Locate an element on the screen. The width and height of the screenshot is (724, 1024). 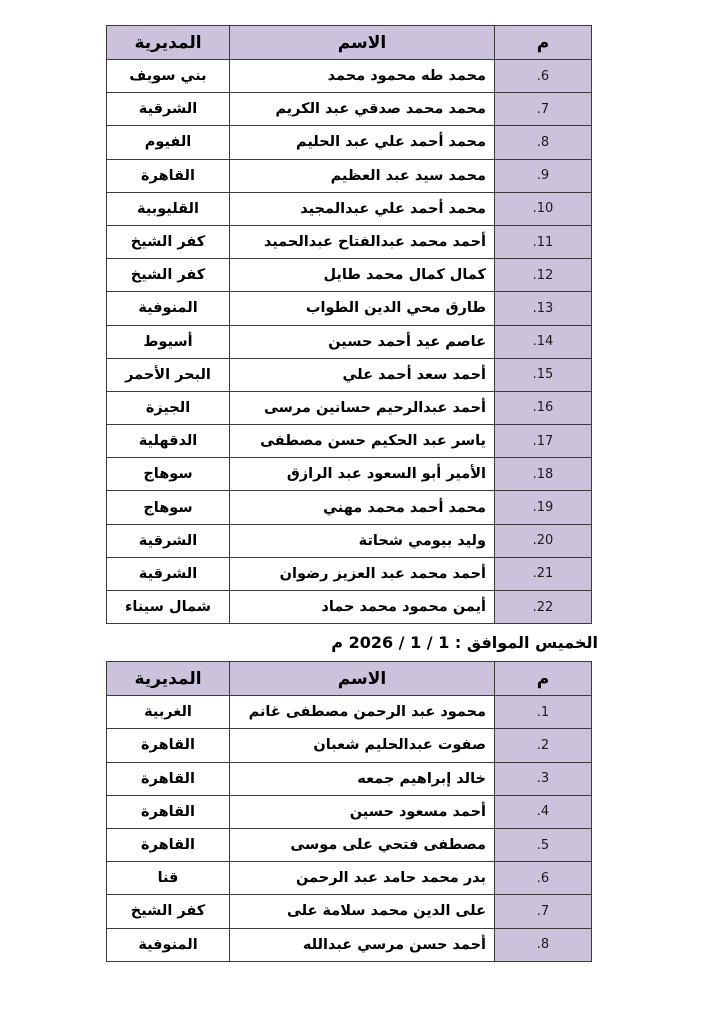
directorate-cell: الفيوم is located at coordinates (168, 142).